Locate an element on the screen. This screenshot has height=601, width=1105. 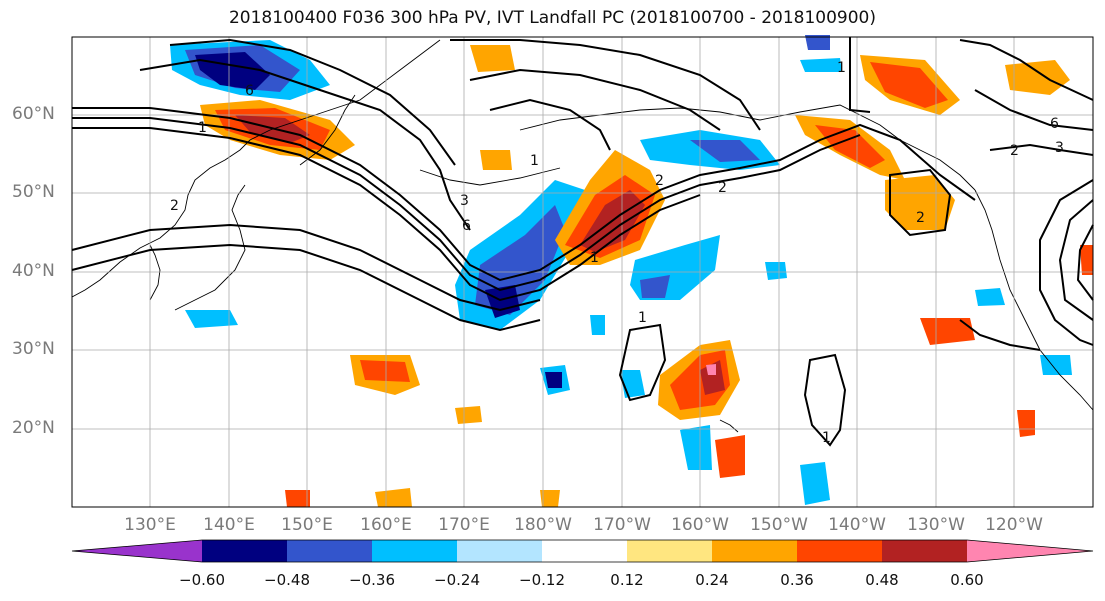
alaska-coastline is located at coordinates (747, 147).